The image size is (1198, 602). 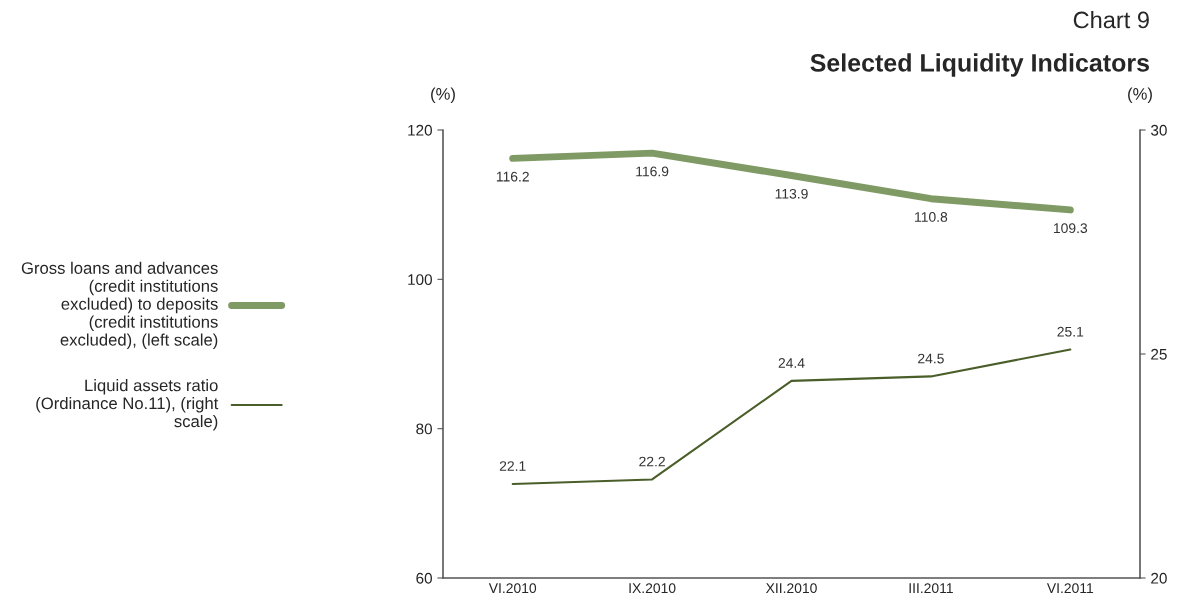 What do you see at coordinates (652, 171) in the screenshot?
I see `data-label: 116.9` at bounding box center [652, 171].